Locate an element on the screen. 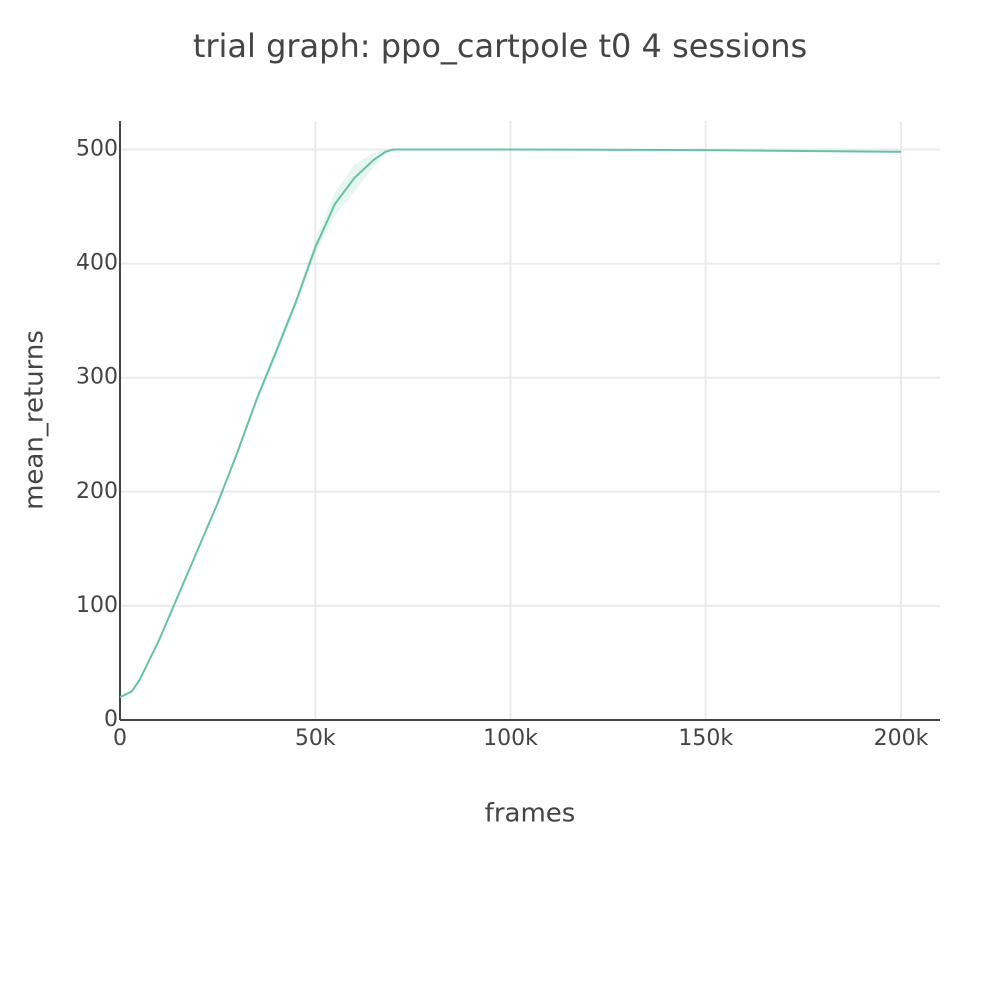  x-tick-label: 100k is located at coordinates (510, 738).